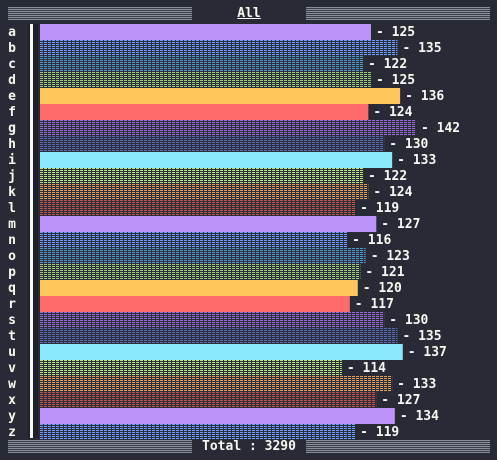 The image size is (497, 460). I want to click on value-label-q: - 120, so click(382, 288).